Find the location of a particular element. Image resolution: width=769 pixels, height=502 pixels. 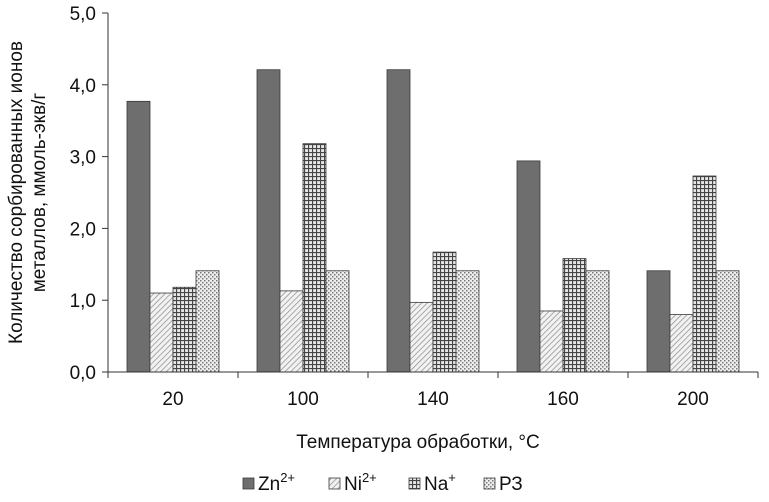

y-axis-title-line1: Количество сорбированных ионов is located at coordinates (16, 192).